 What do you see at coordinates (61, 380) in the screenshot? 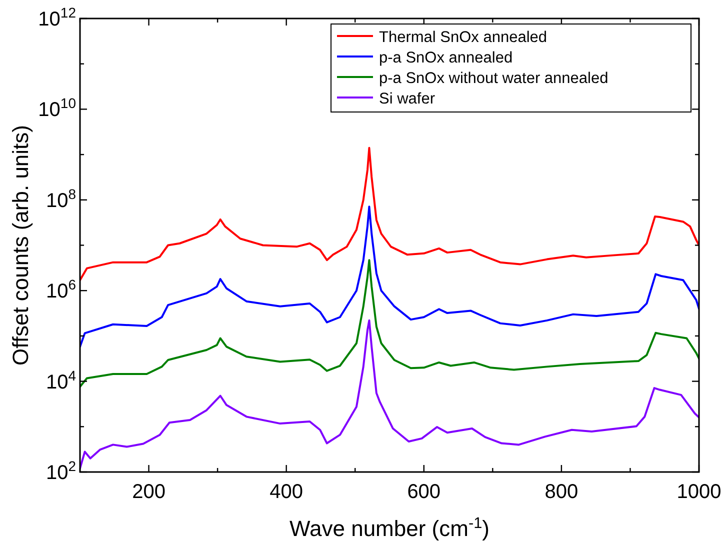
I see `y-tick-label: 10$^{4}$` at bounding box center [61, 380].